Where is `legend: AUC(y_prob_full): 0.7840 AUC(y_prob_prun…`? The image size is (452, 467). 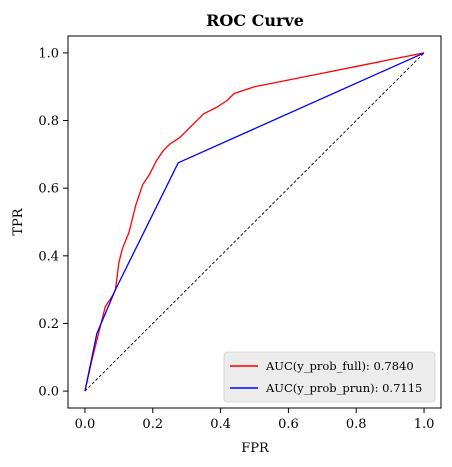
legend: AUC(y_prob_full): 0.7840 AUC(y_prob_prun… is located at coordinates (329, 377).